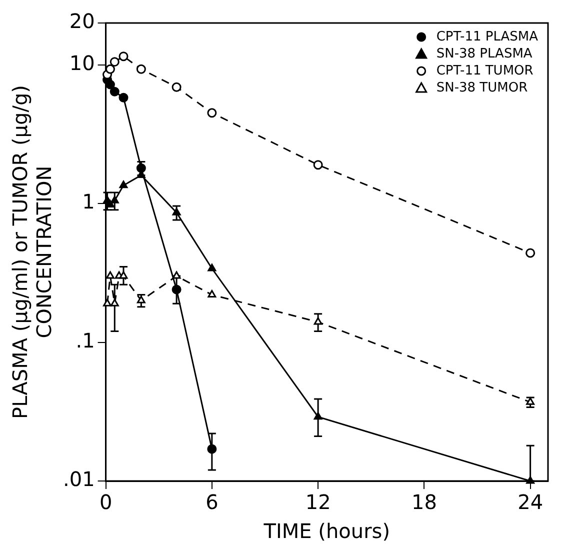  What do you see at coordinates (485, 70) in the screenshot?
I see `legend-label: CPT-11 TUMOR` at bounding box center [485, 70].